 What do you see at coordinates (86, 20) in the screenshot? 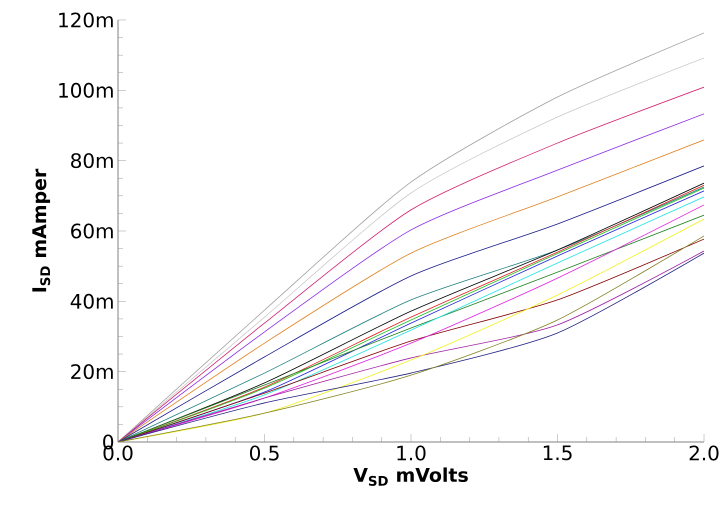
I see `y-tick-label: 120m` at bounding box center [86, 20].